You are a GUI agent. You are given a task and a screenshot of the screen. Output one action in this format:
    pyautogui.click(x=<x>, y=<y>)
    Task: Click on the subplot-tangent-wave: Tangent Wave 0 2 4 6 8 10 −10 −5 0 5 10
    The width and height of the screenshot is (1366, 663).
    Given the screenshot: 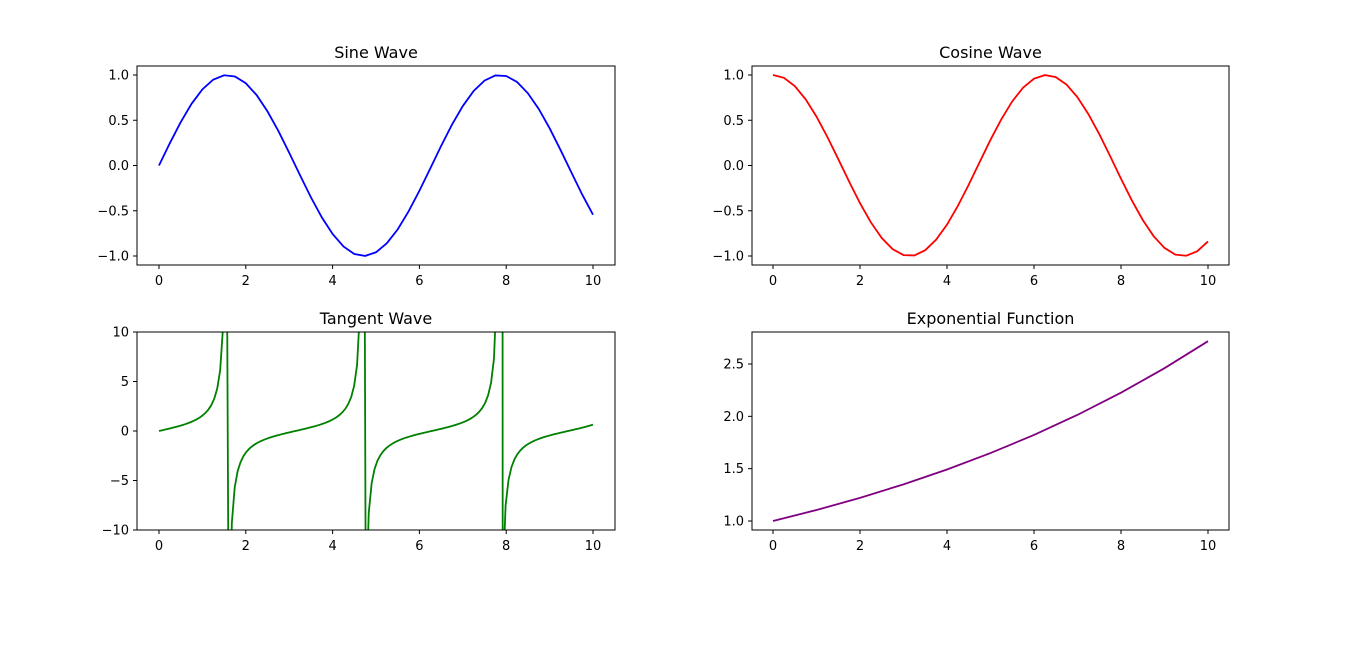 What is the action you would take?
    pyautogui.click(x=359, y=431)
    